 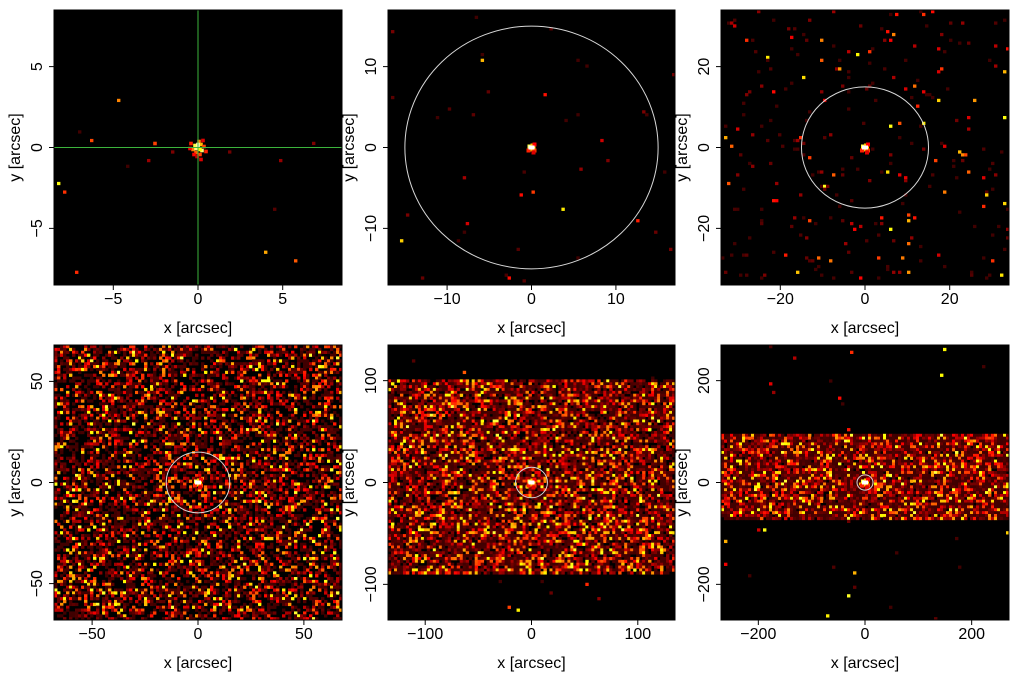 What do you see at coordinates (371, 67) in the screenshot?
I see `y-tick-label: 10` at bounding box center [371, 67].